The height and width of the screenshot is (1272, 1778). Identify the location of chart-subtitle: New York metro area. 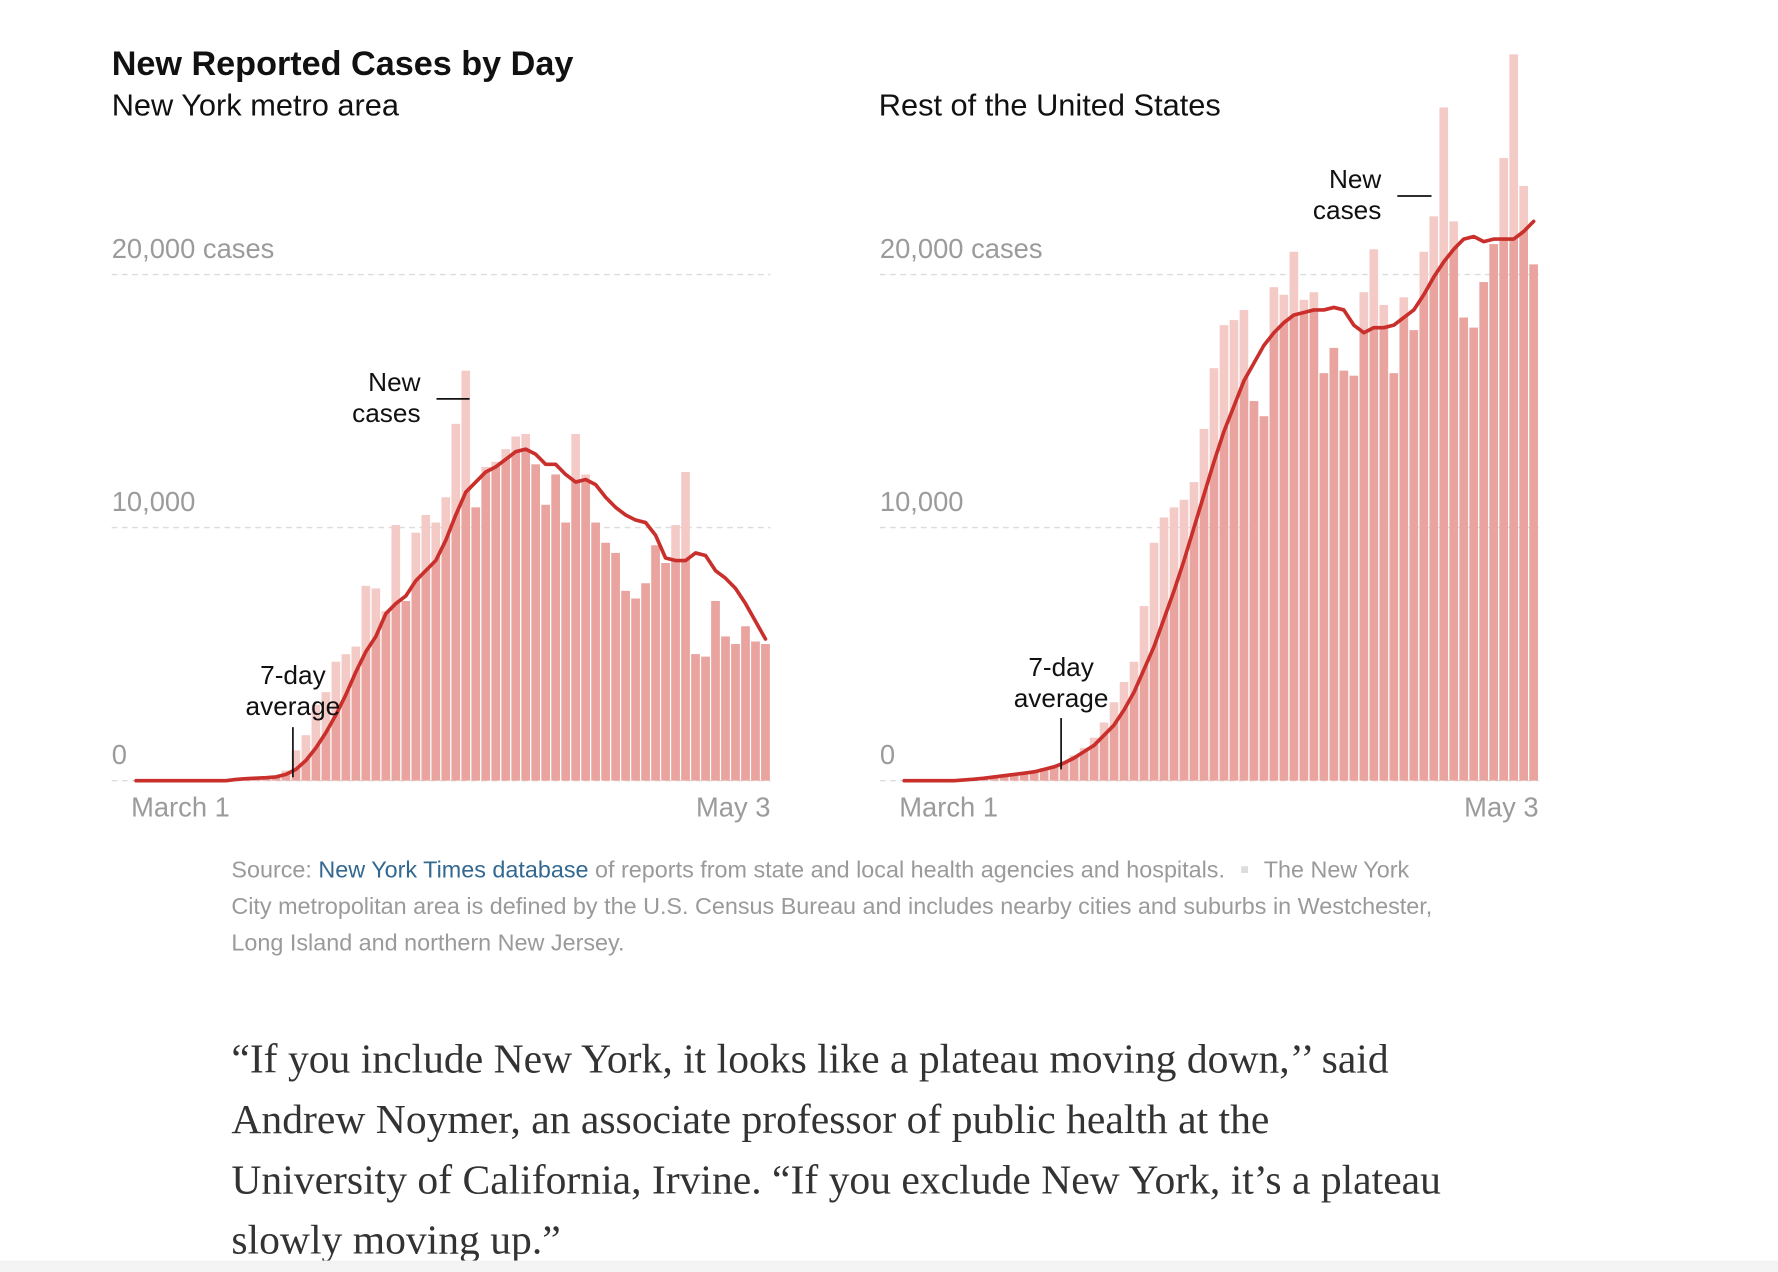
(256, 104).